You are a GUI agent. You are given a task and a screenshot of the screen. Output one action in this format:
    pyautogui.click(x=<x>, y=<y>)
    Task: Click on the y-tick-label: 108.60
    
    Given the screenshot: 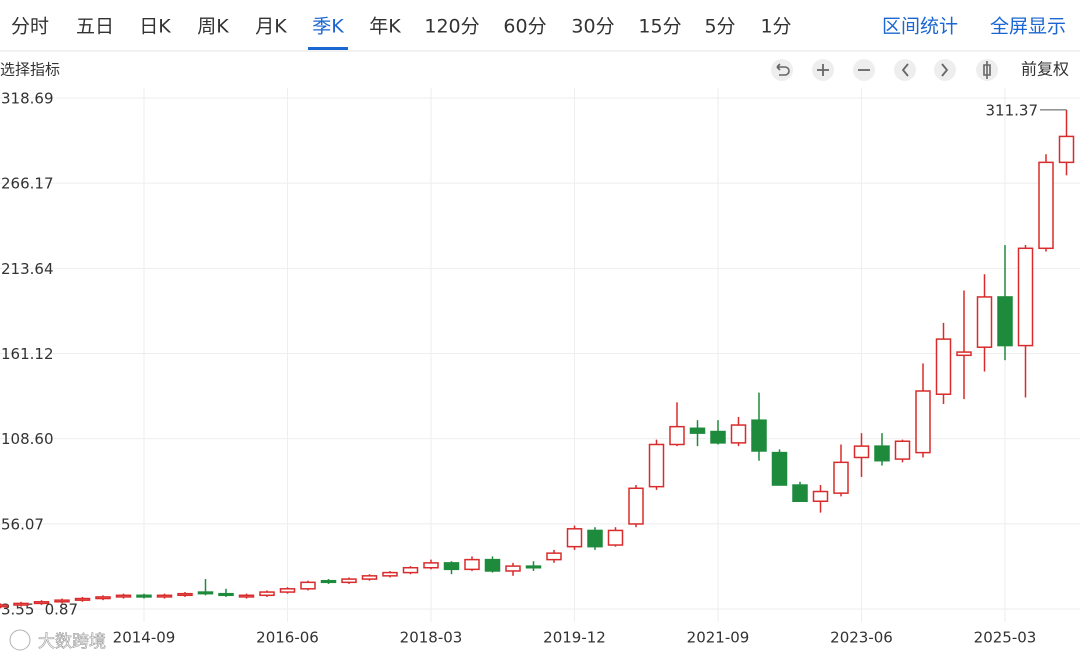 What is the action you would take?
    pyautogui.click(x=27, y=439)
    